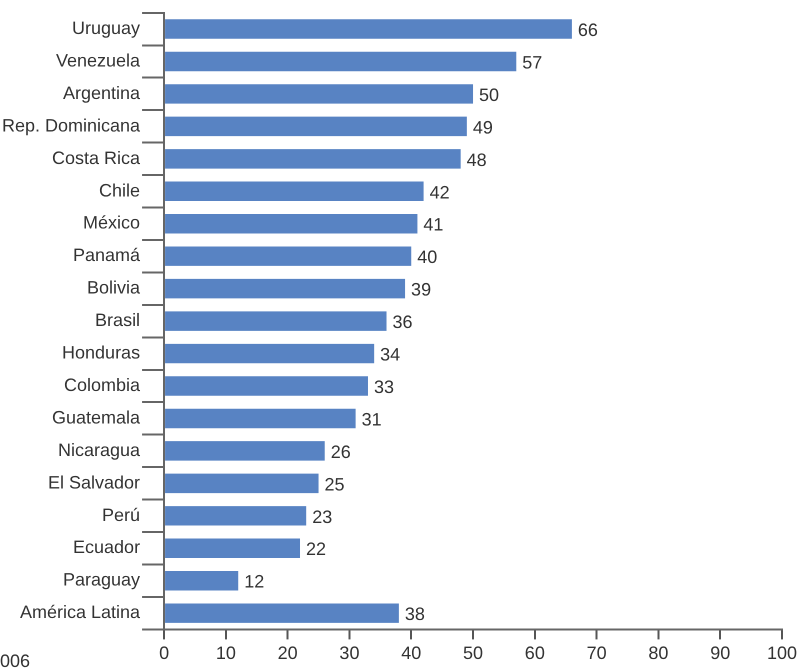 The image size is (802, 669). Describe the element at coordinates (532, 62) in the screenshot. I see `data-label: 57` at that location.